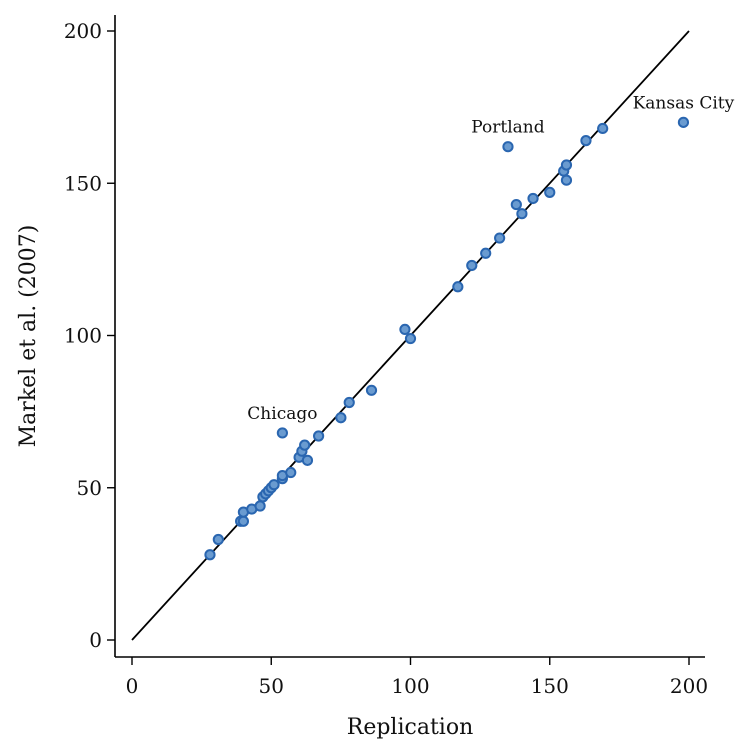  I want to click on x-axis-title: Replication, so click(410, 727).